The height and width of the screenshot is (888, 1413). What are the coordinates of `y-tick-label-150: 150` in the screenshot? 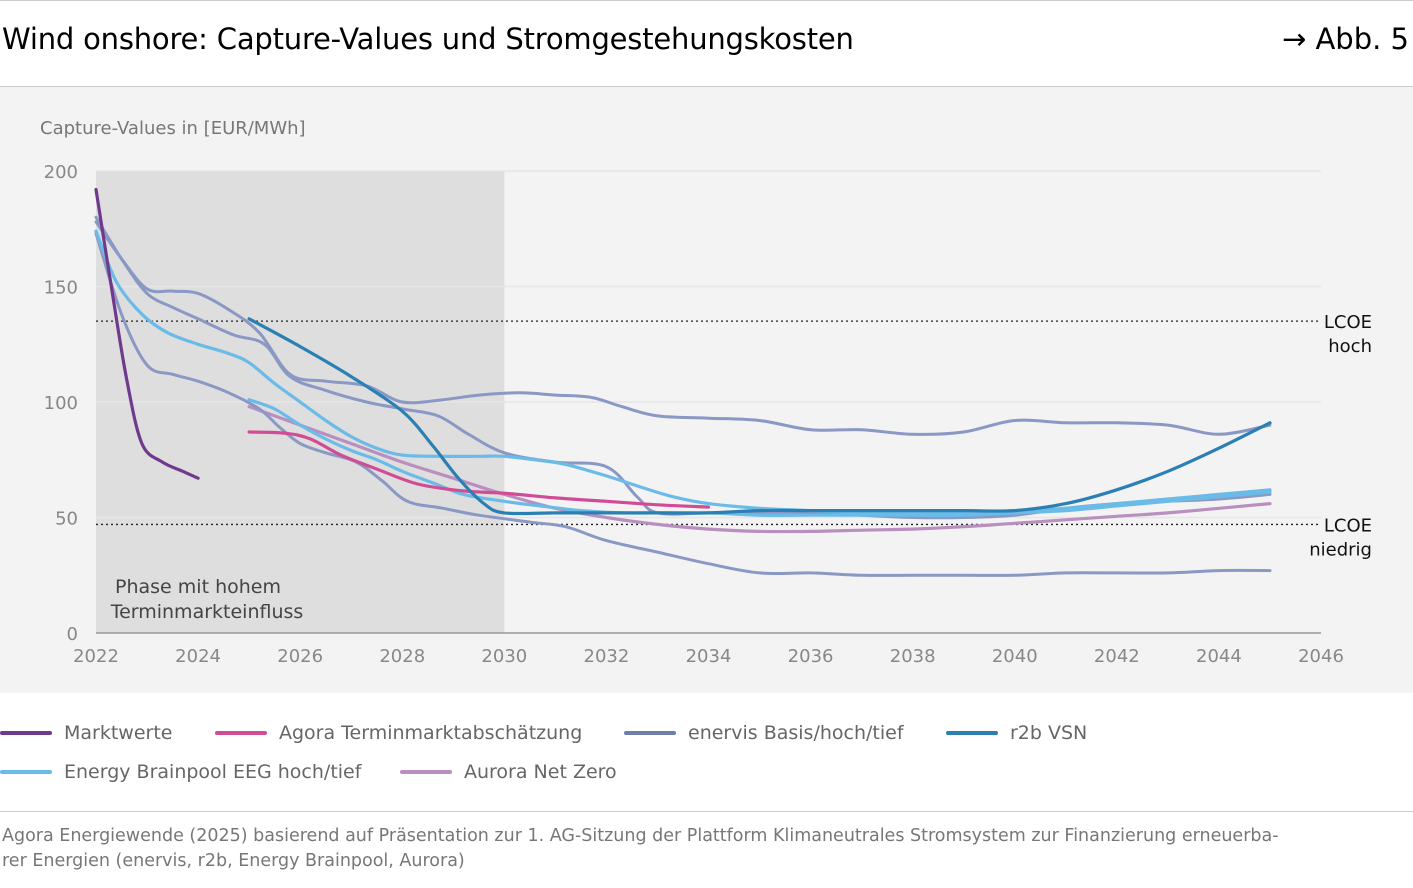 It's located at (61, 288).